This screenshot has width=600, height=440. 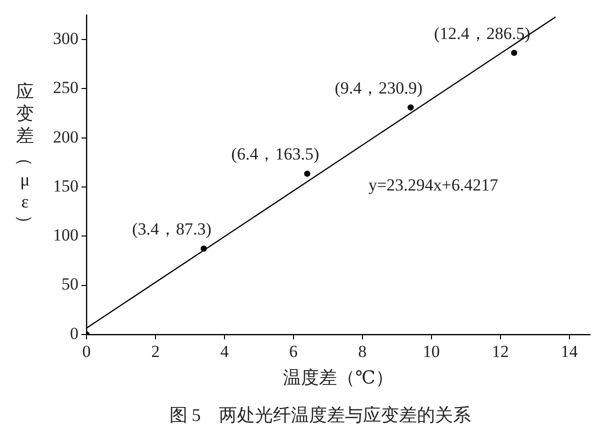 I want to click on x-tick-label: 6, so click(x=293, y=352).